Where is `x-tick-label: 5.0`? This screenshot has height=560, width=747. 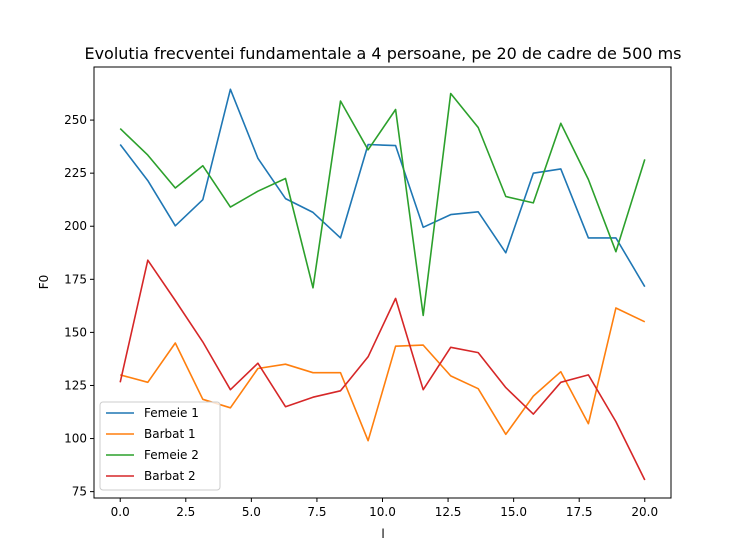
x-tick-label: 5.0 is located at coordinates (251, 512).